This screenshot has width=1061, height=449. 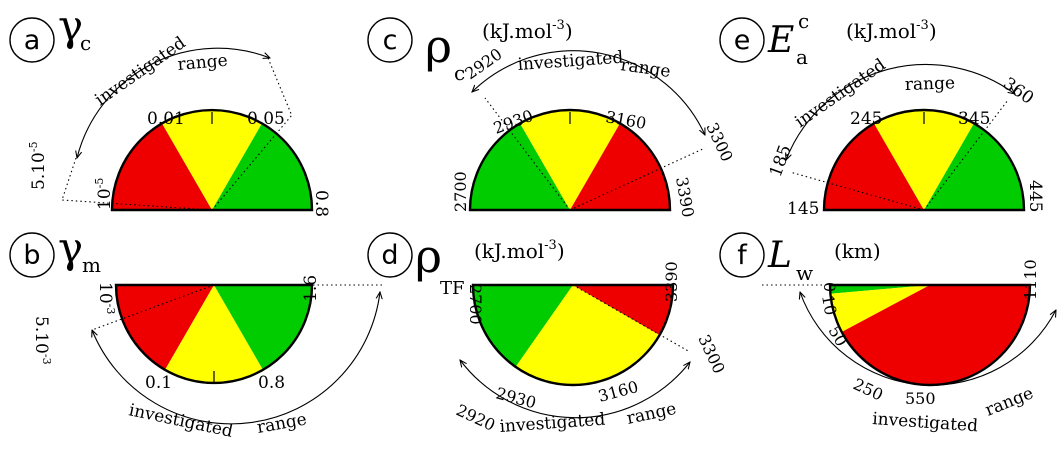 What do you see at coordinates (459, 73) in the screenshot?
I see `panel-c-subscript: c` at bounding box center [459, 73].